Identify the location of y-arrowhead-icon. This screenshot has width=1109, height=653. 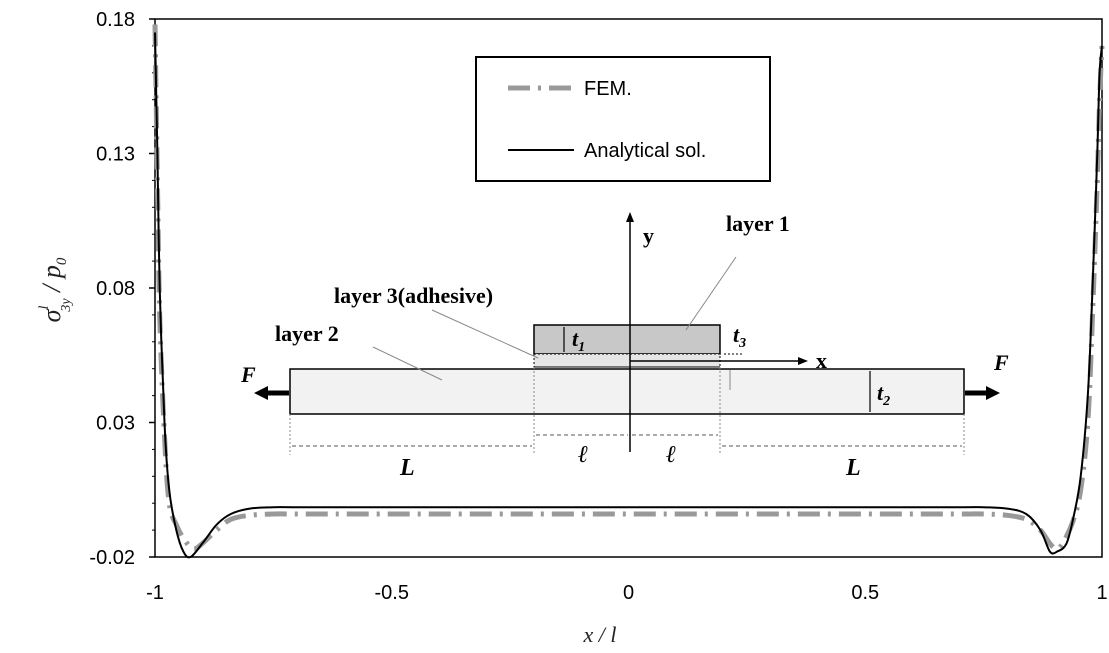
(630, 217).